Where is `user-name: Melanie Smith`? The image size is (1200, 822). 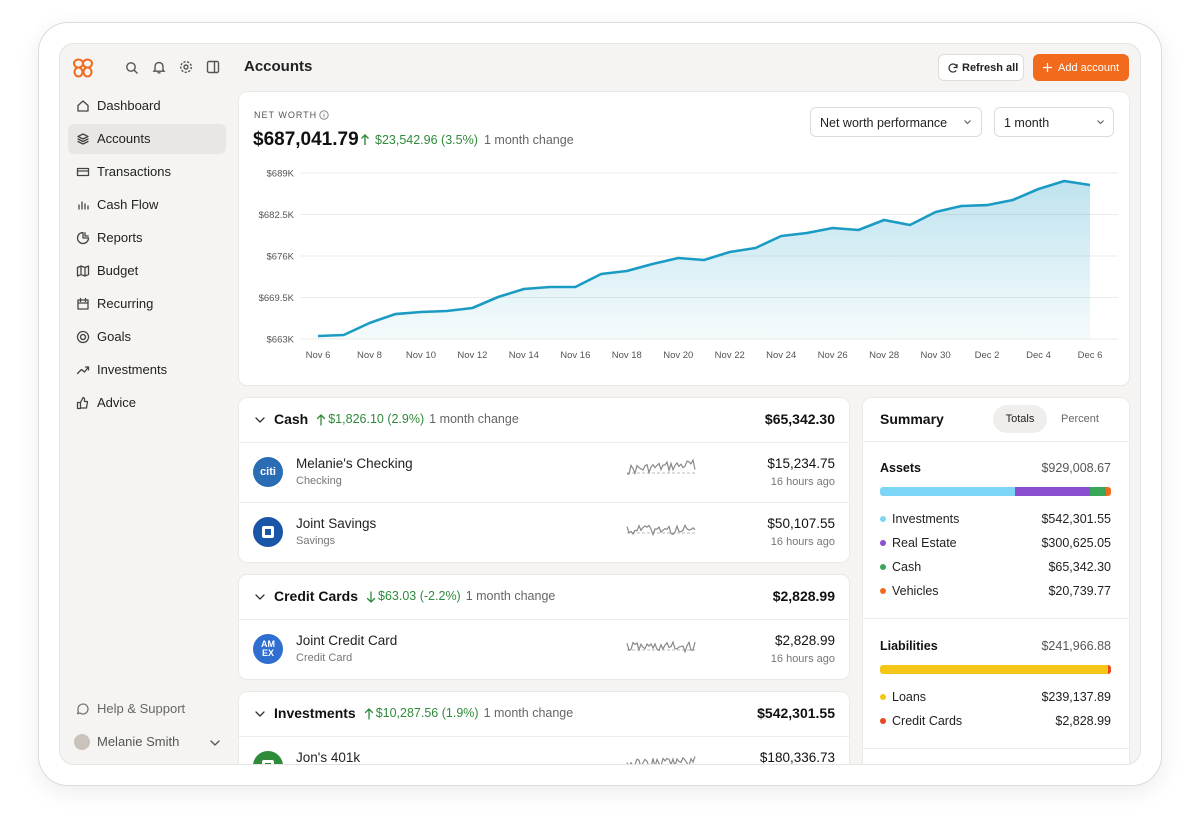
user-name: Melanie Smith is located at coordinates (138, 741).